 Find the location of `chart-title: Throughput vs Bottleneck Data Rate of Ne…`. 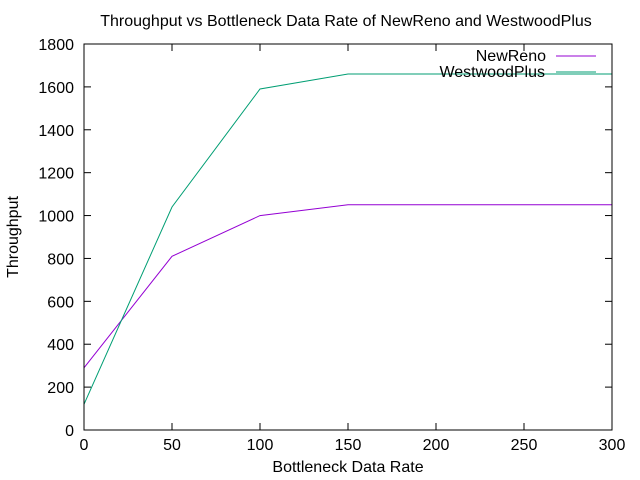

chart-title: Throughput vs Bottleneck Data Rate of Ne… is located at coordinates (346, 21).